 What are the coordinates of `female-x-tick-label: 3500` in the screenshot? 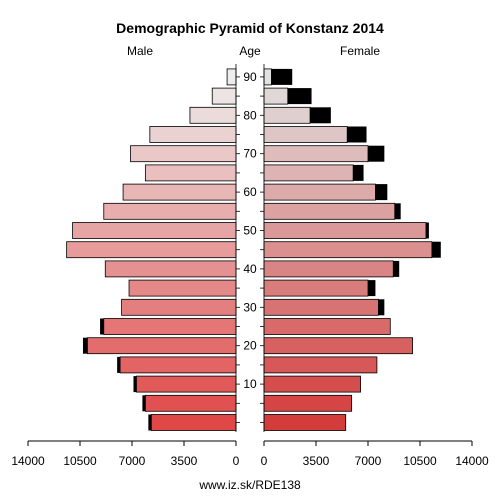 It's located at (316, 461).